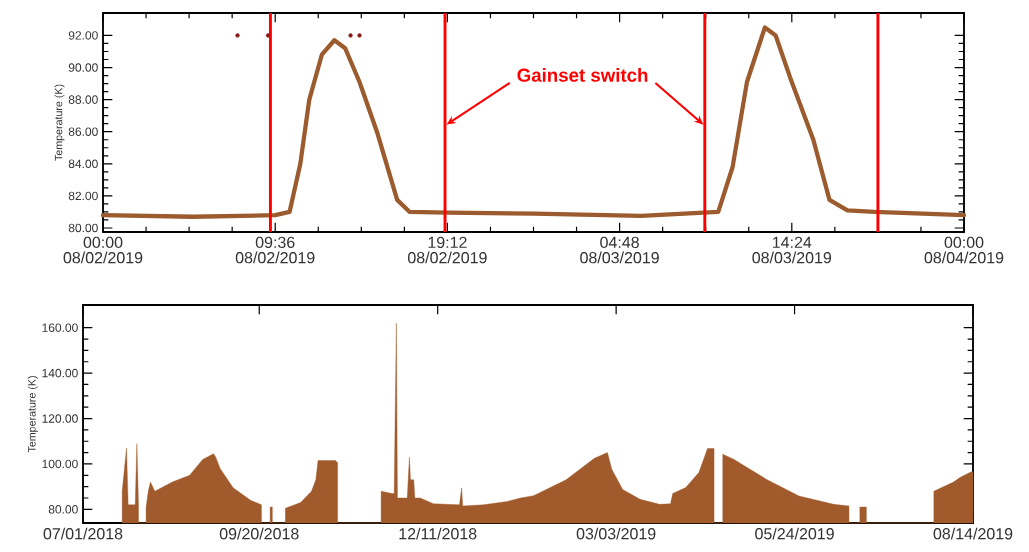  I want to click on x-tick-label: 08/14/2019, so click(973, 533).